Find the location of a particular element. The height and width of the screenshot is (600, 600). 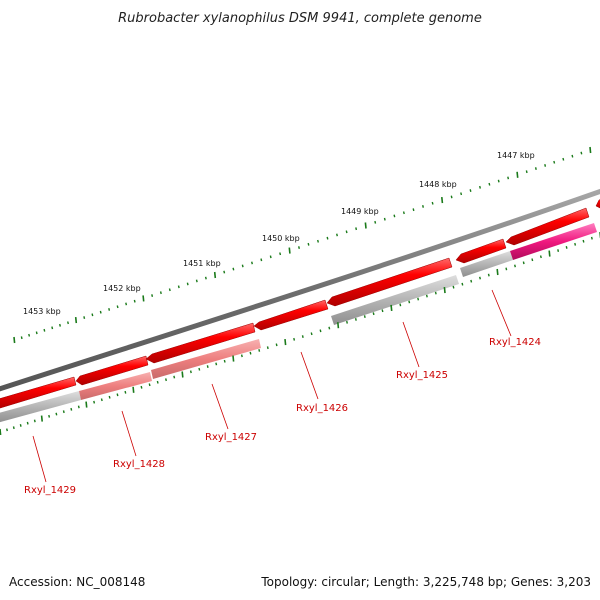

ruler-label: 1452 kbp is located at coordinates (122, 288).